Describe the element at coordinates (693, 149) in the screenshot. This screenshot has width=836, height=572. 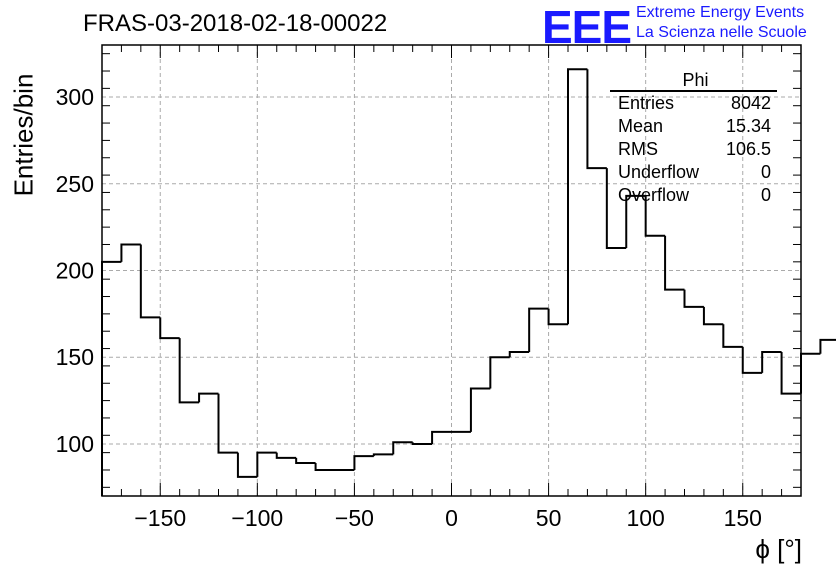
I see `stats-row-rms: RMS 106.5` at that location.